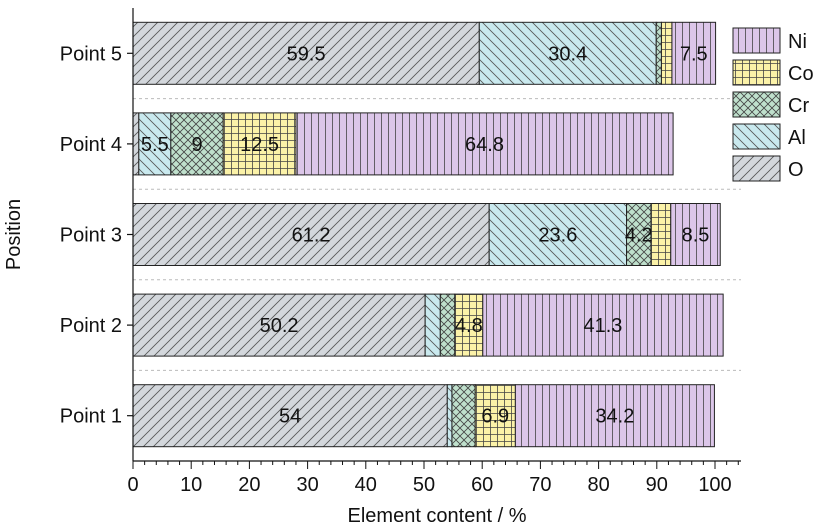 The image size is (827, 529). I want to click on bar-value-label: 8.5, so click(696, 236).